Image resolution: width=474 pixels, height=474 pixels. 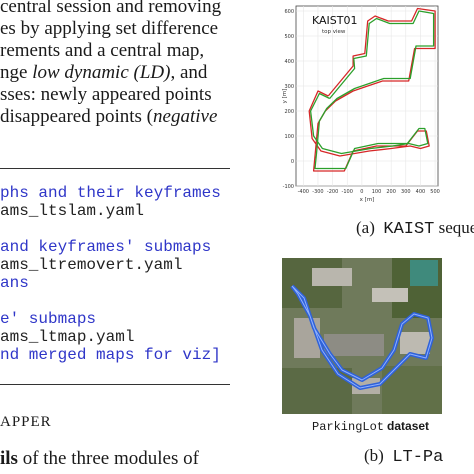 What do you see at coordinates (14, 283) in the screenshot?
I see `code-line: ans` at bounding box center [14, 283].